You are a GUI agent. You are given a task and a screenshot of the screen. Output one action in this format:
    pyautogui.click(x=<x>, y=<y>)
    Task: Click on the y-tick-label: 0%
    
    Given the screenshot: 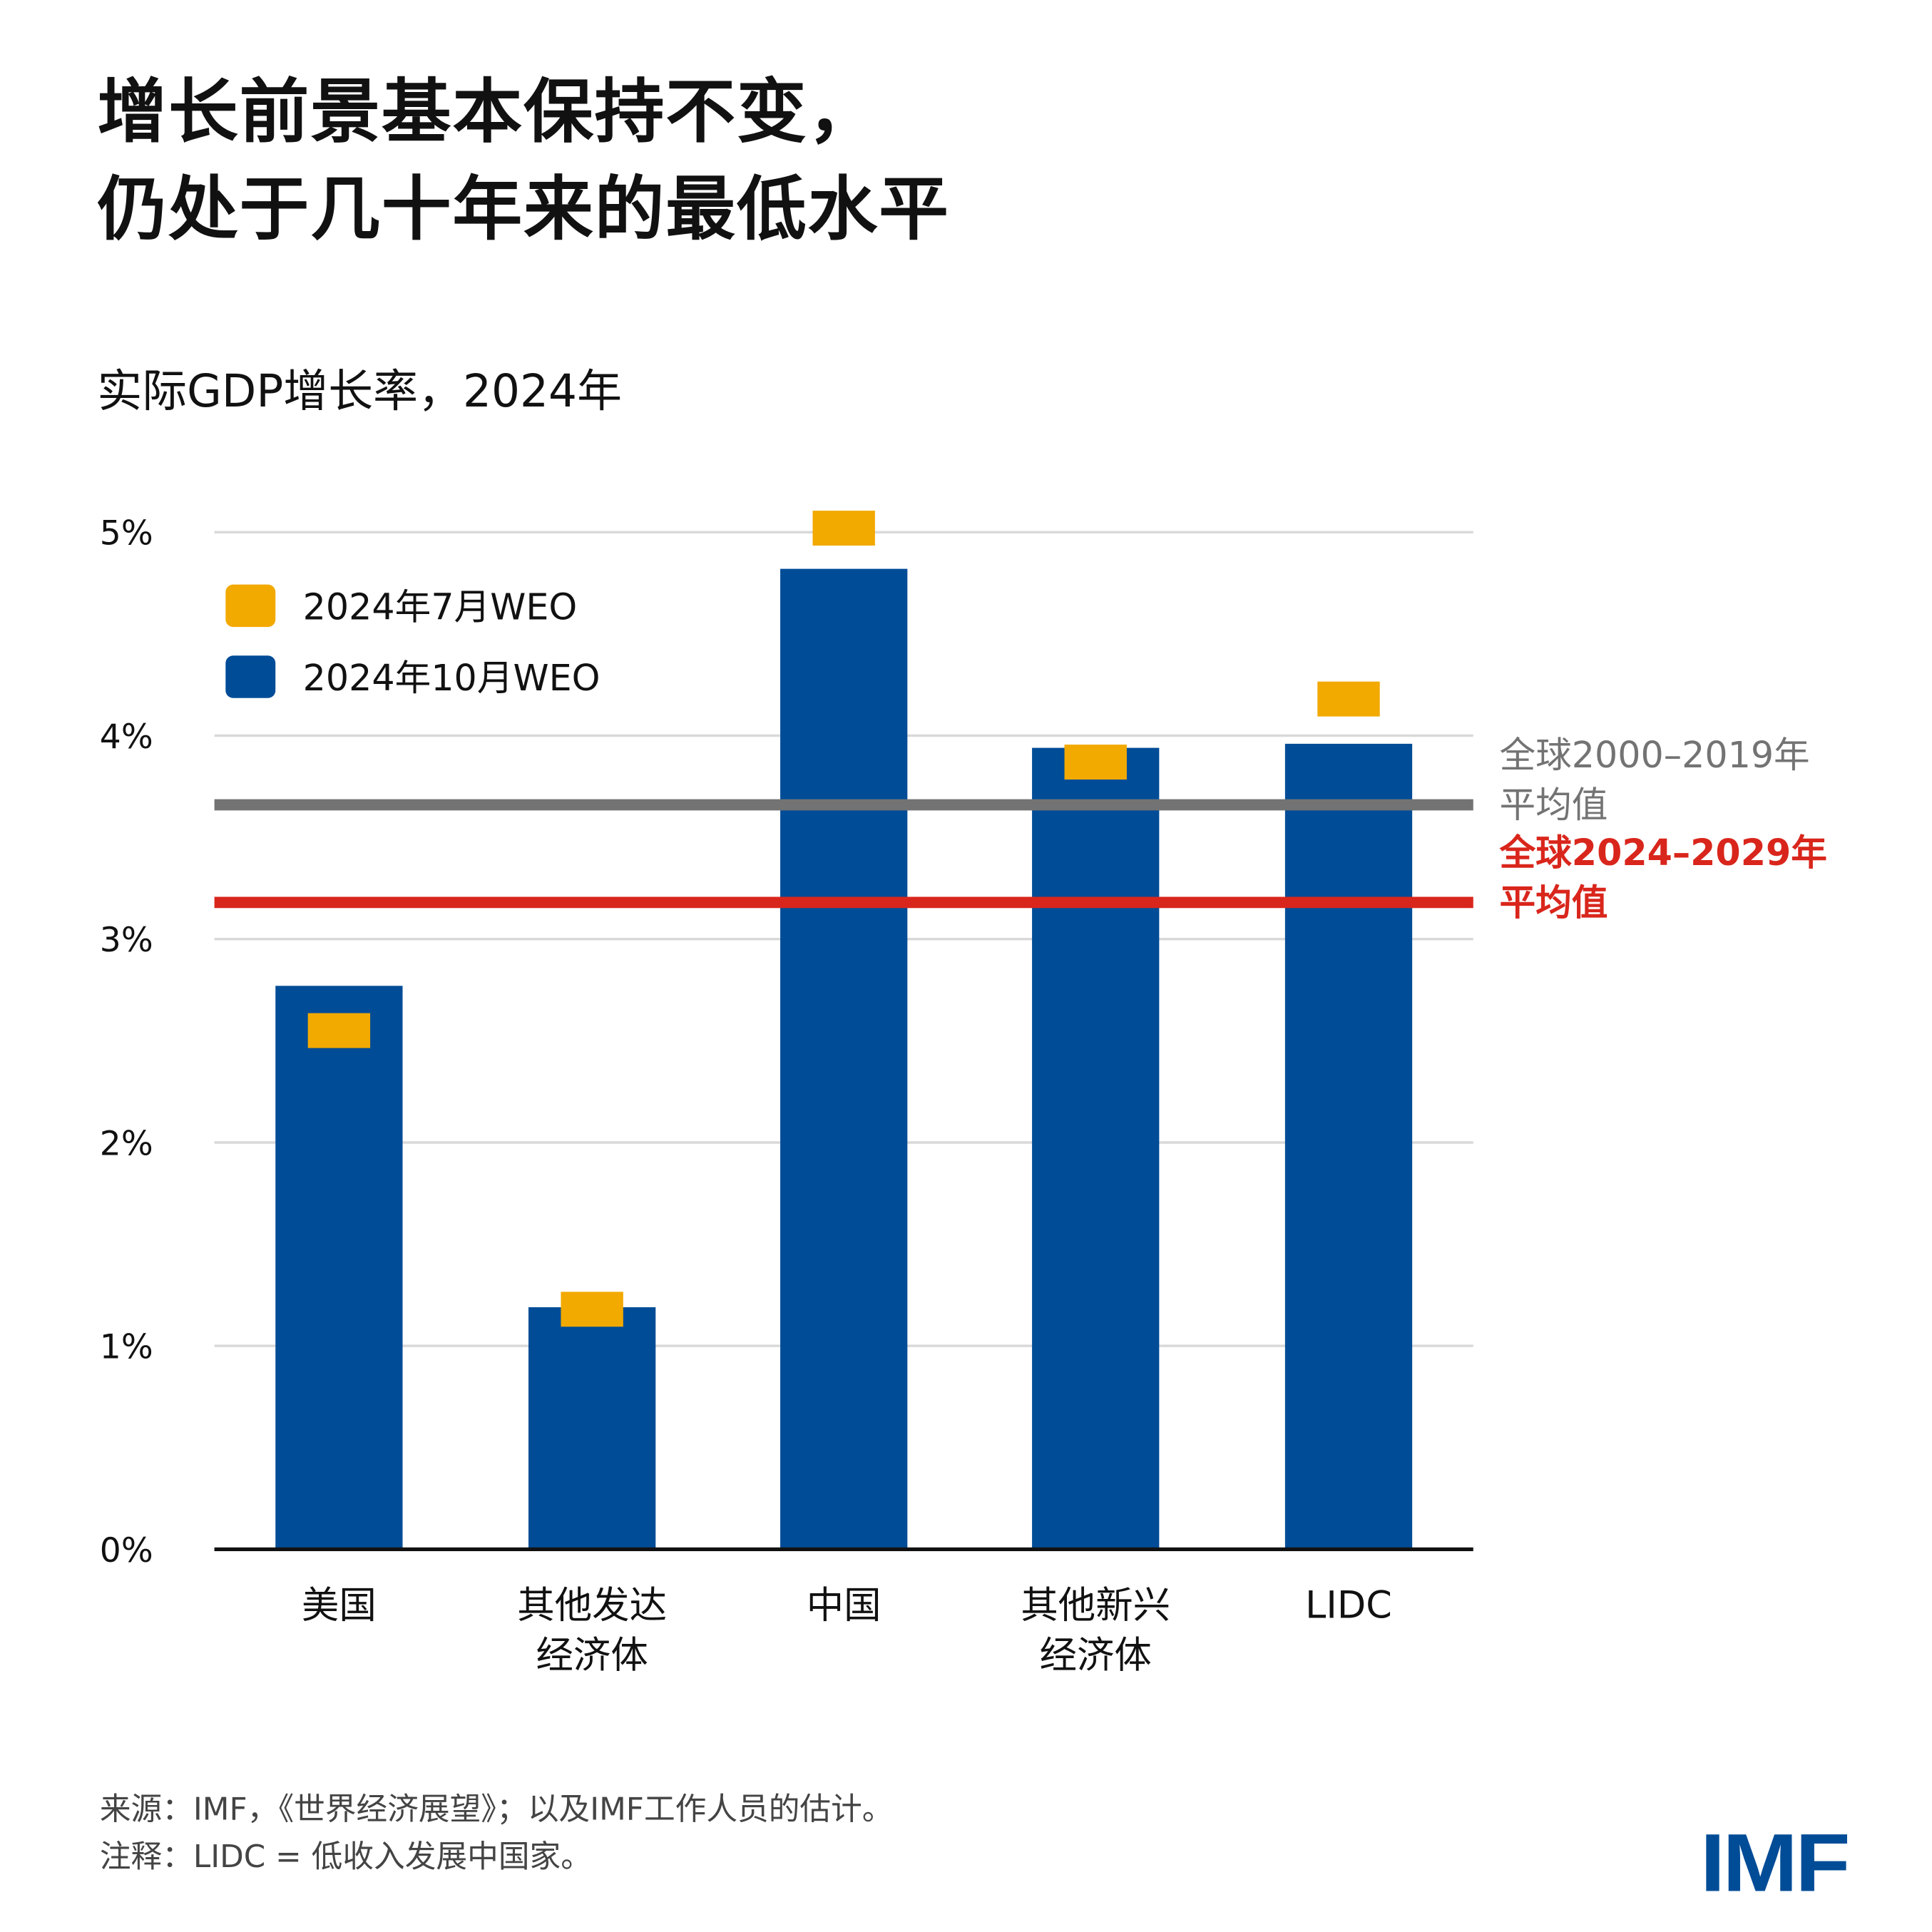 What is the action you would take?
    pyautogui.click(x=127, y=1550)
    